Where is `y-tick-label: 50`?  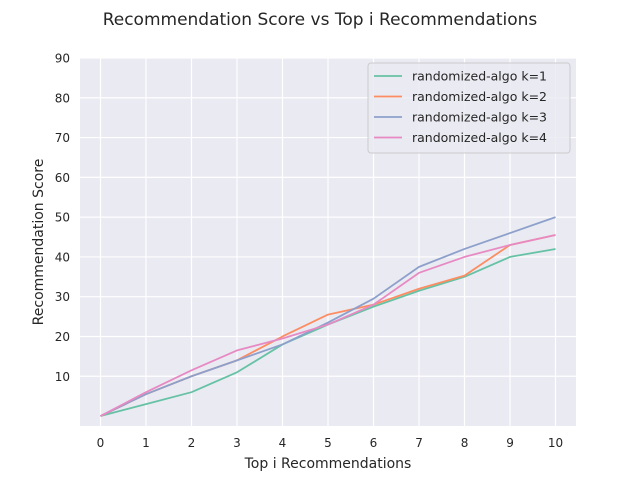
y-tick-label: 50 is located at coordinates (62, 218).